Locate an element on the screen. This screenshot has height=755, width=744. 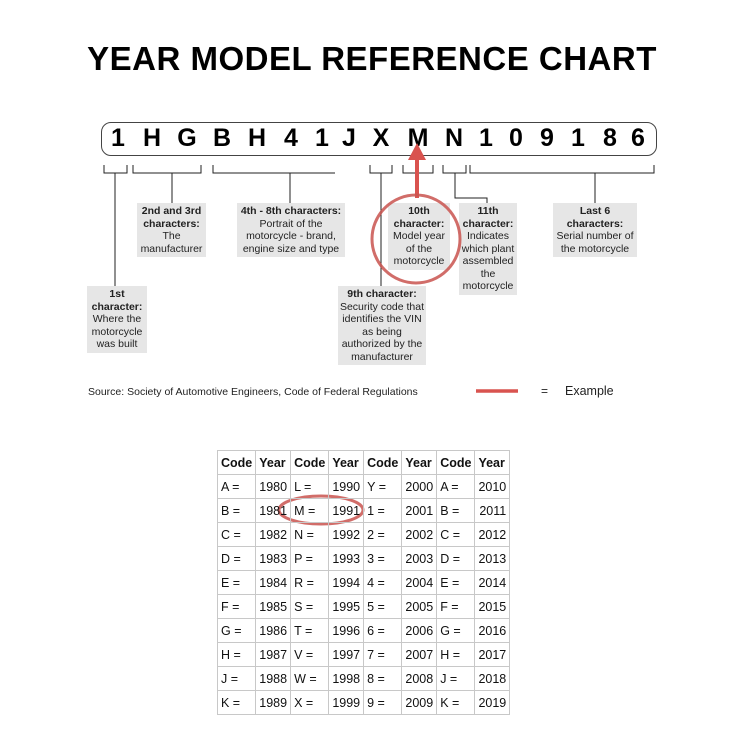
vin-box is located at coordinates (379, 139).